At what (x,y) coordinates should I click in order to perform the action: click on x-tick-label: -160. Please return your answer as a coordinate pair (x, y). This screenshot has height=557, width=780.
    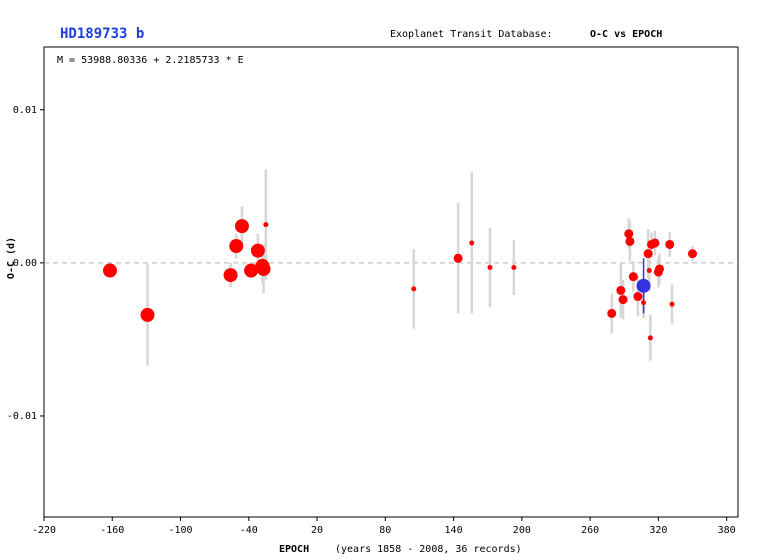
    Looking at the image, I should click on (112, 530).